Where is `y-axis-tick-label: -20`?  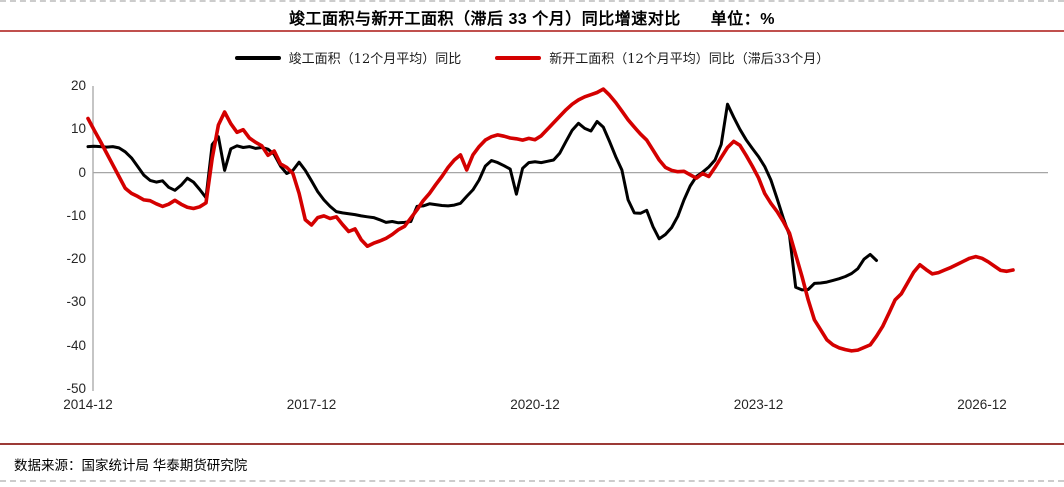 y-axis-tick-label: -20 is located at coordinates (76, 259).